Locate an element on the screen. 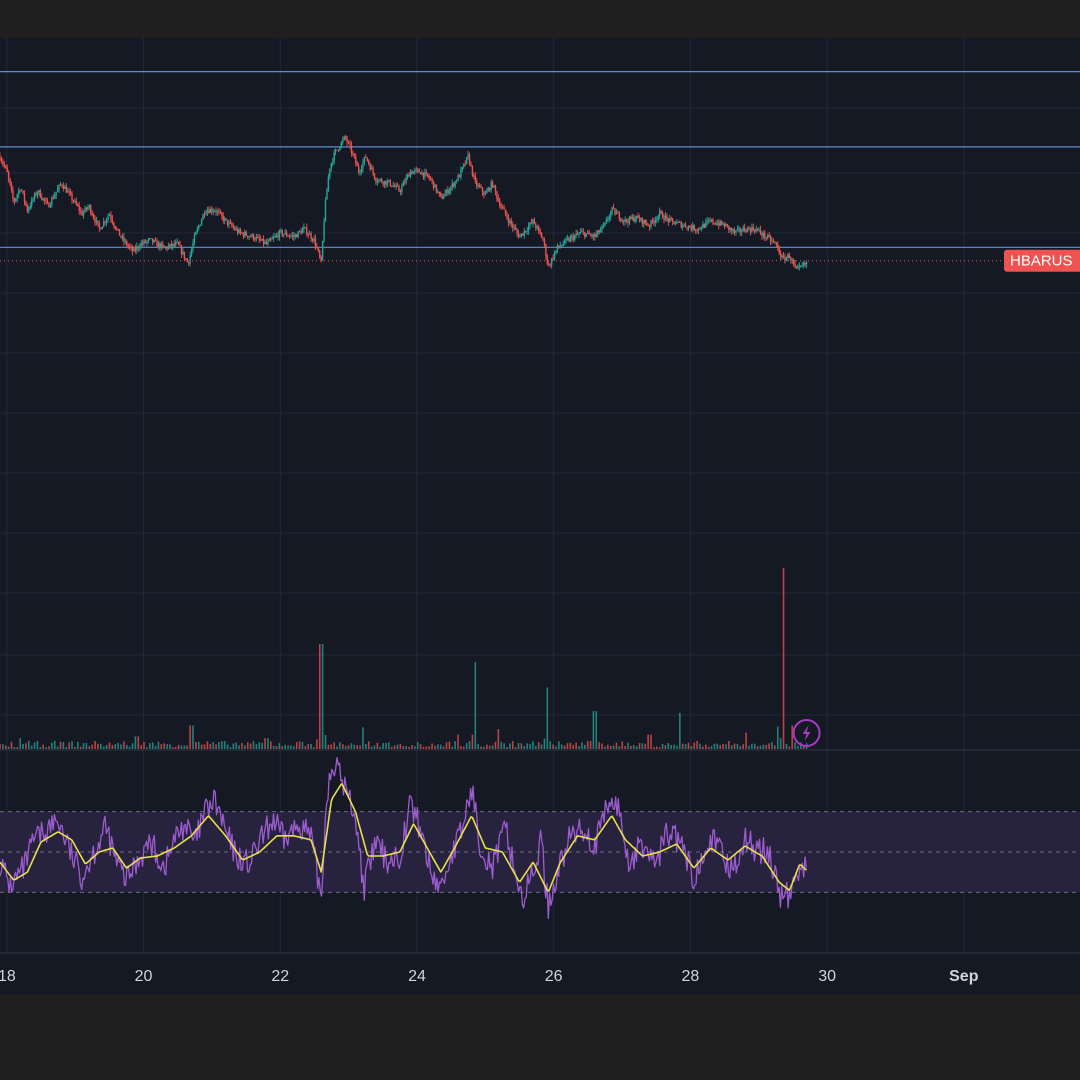  x-axis: 18 20 22 24 26 28 30 Sep is located at coordinates (489, 976).